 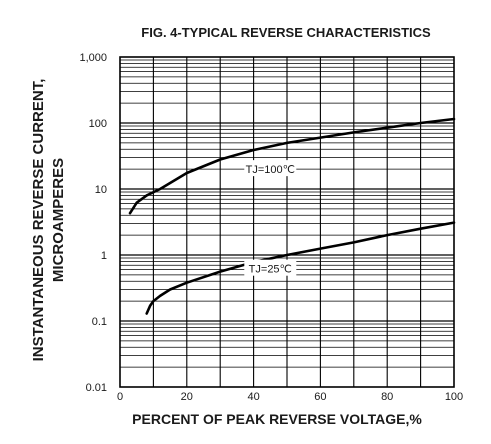 I want to click on x-tick-label: 80, so click(x=387, y=397).